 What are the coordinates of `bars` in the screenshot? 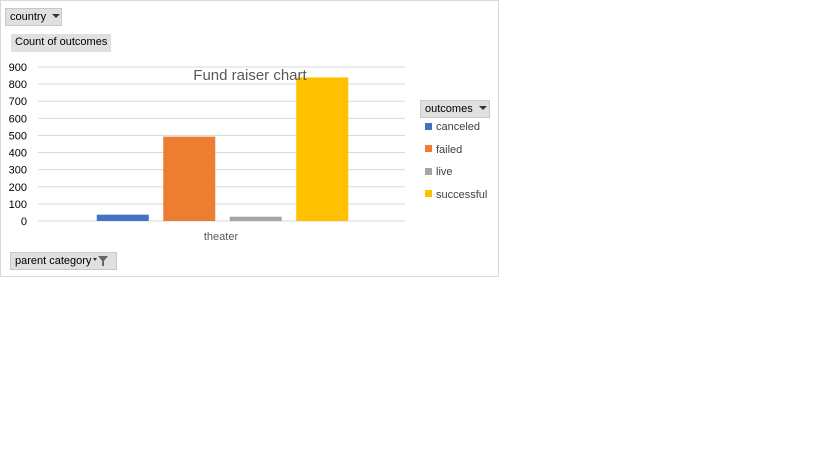 It's located at (222, 149).